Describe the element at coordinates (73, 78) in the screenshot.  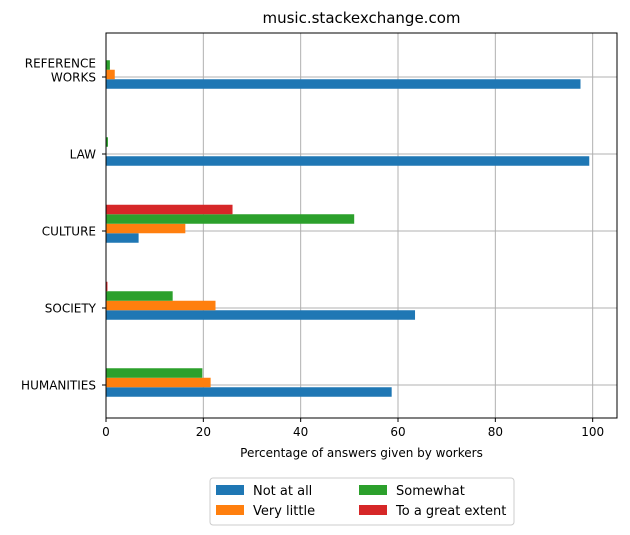
I see `y-tick-label: WORKS` at that location.